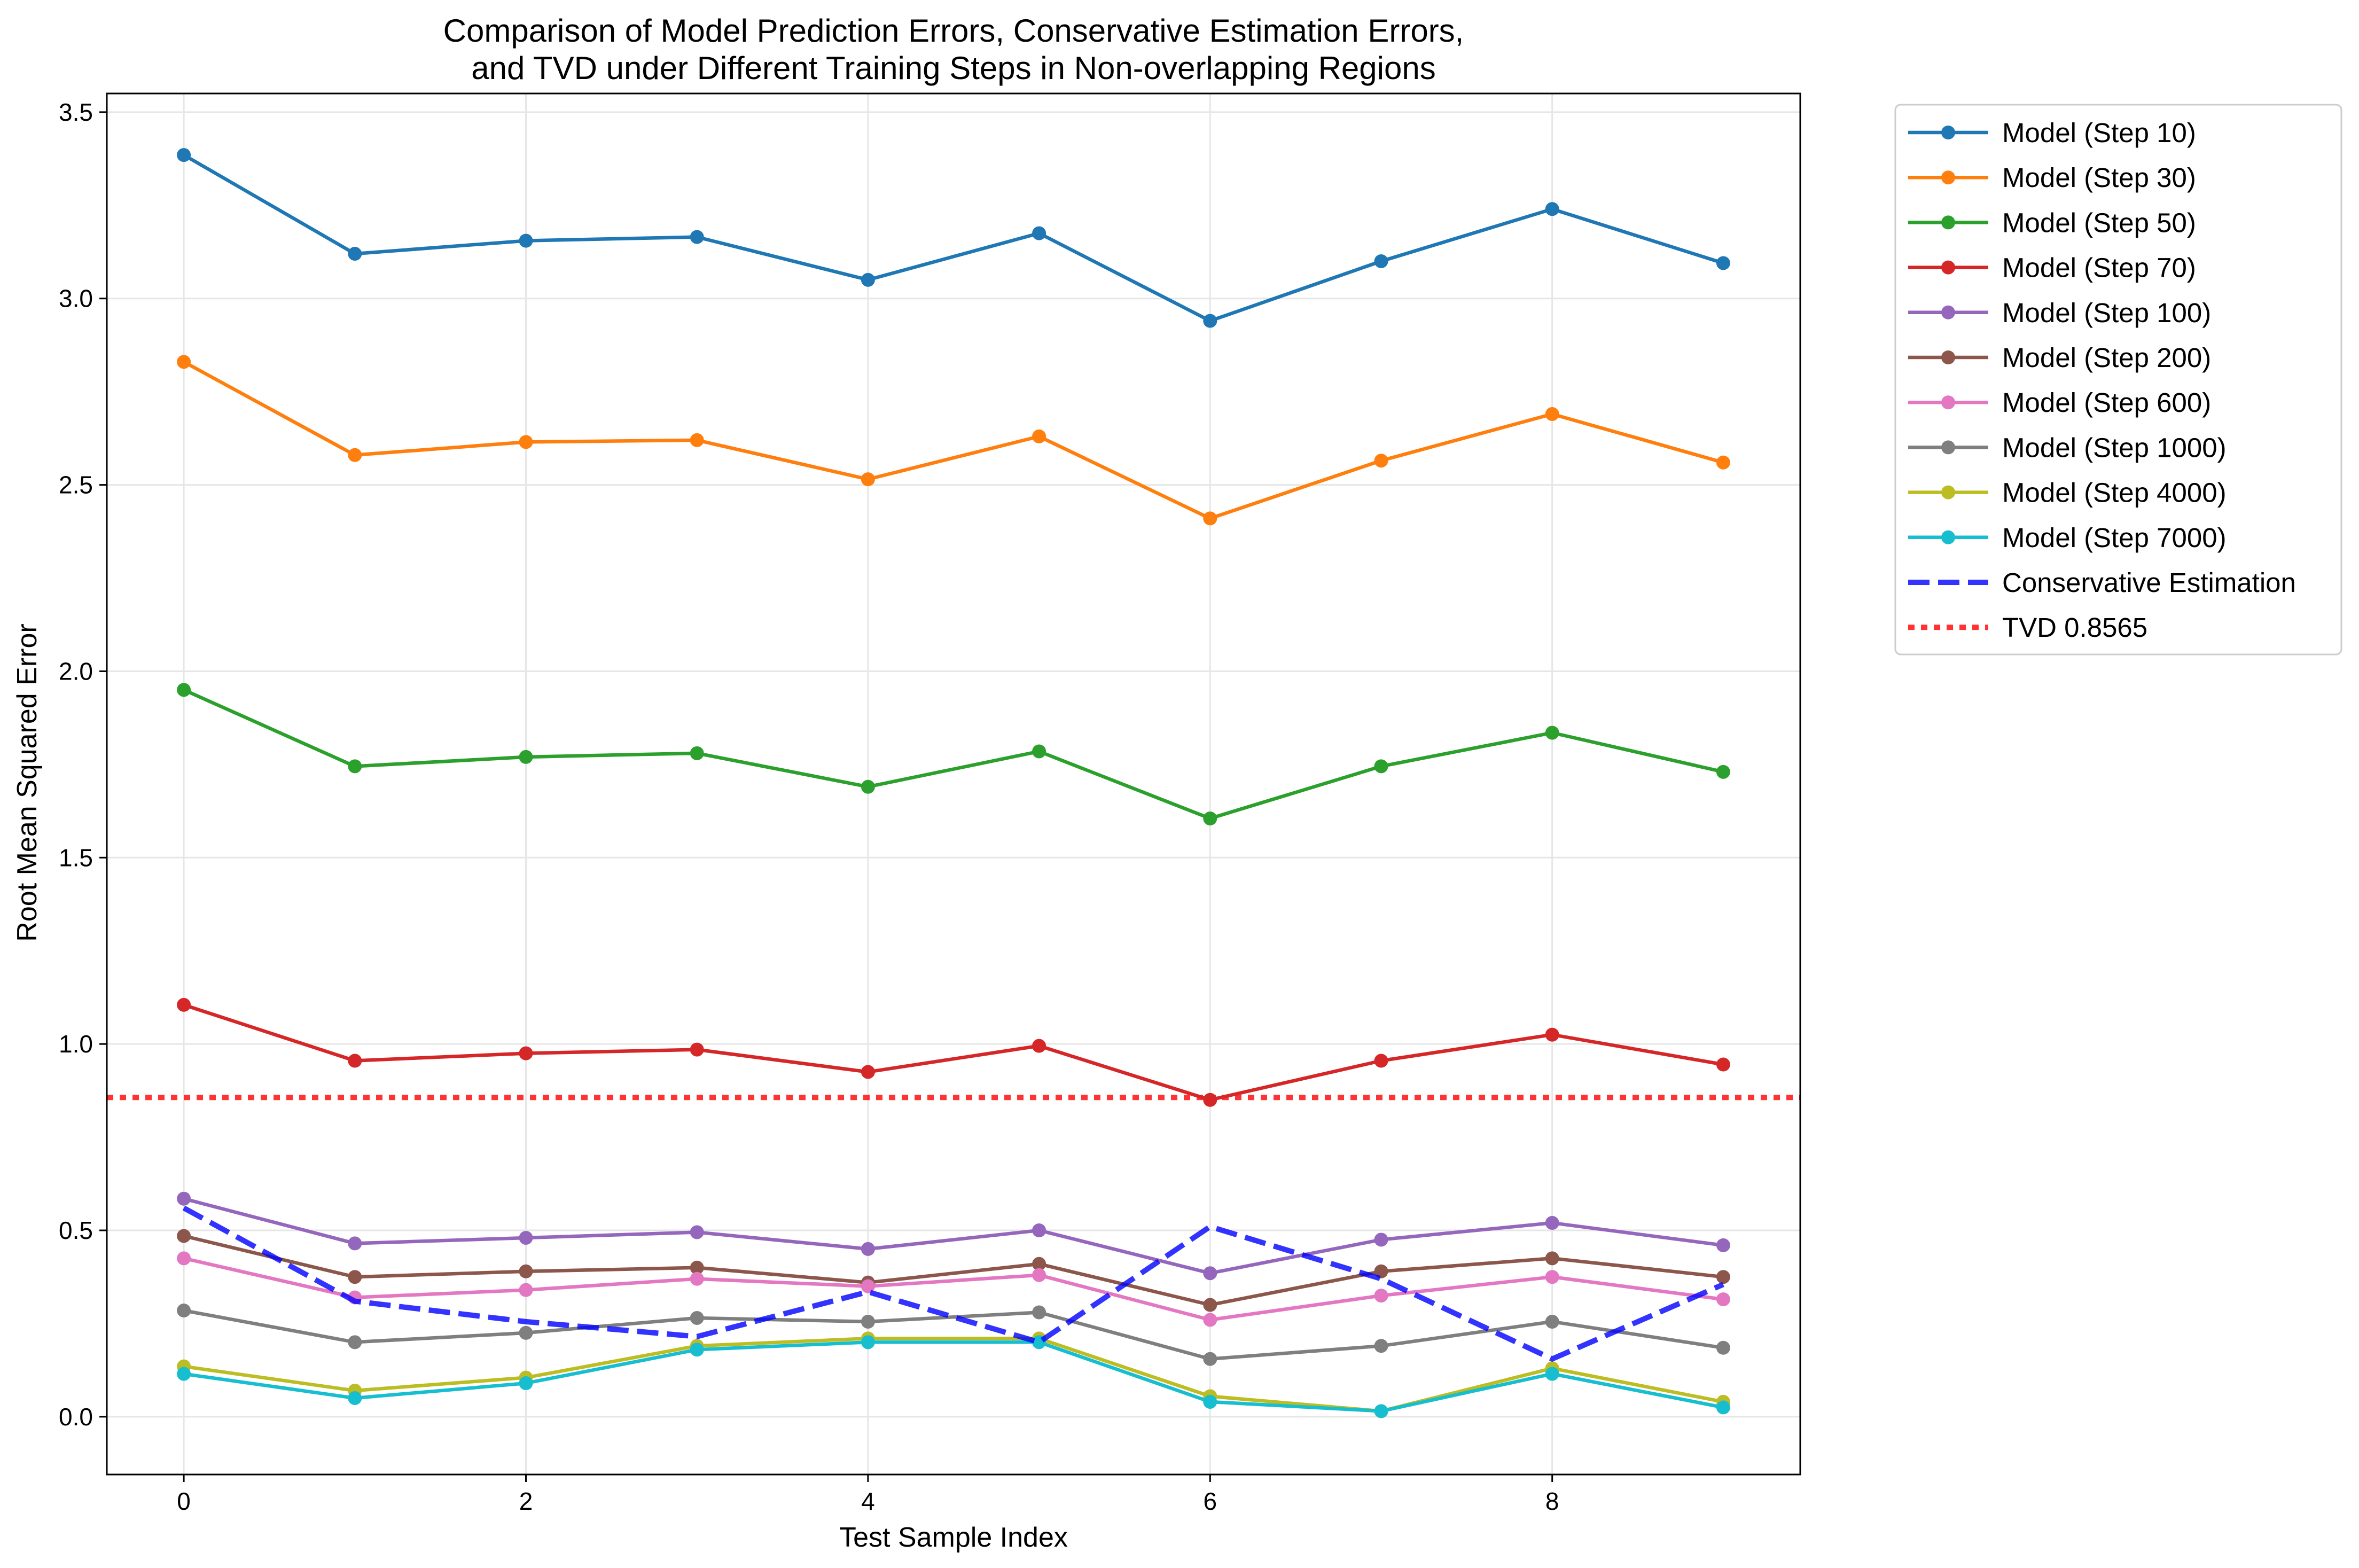 The height and width of the screenshot is (1568, 2359). What do you see at coordinates (2067, 537) in the screenshot?
I see `legend-item: Model (Step 7000)` at bounding box center [2067, 537].